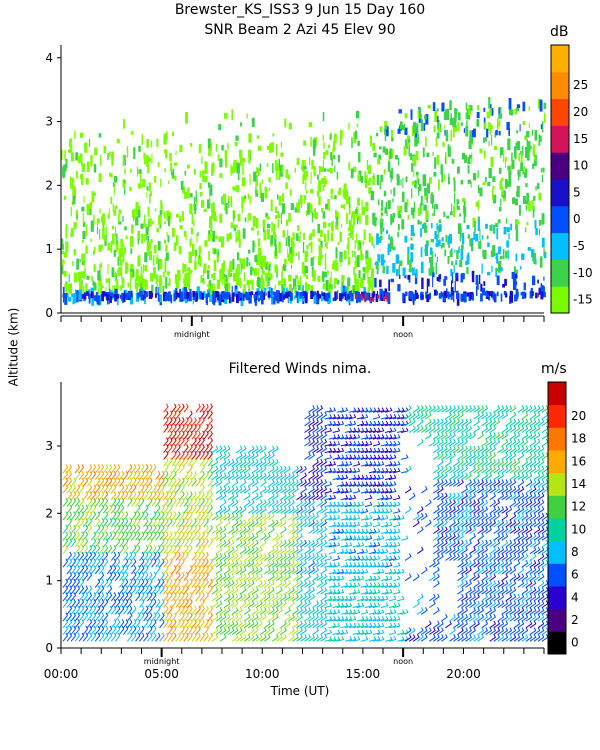 Image resolution: width=600 pixels, height=750 pixels. I want to click on snr-low-echo, so click(188, 295).